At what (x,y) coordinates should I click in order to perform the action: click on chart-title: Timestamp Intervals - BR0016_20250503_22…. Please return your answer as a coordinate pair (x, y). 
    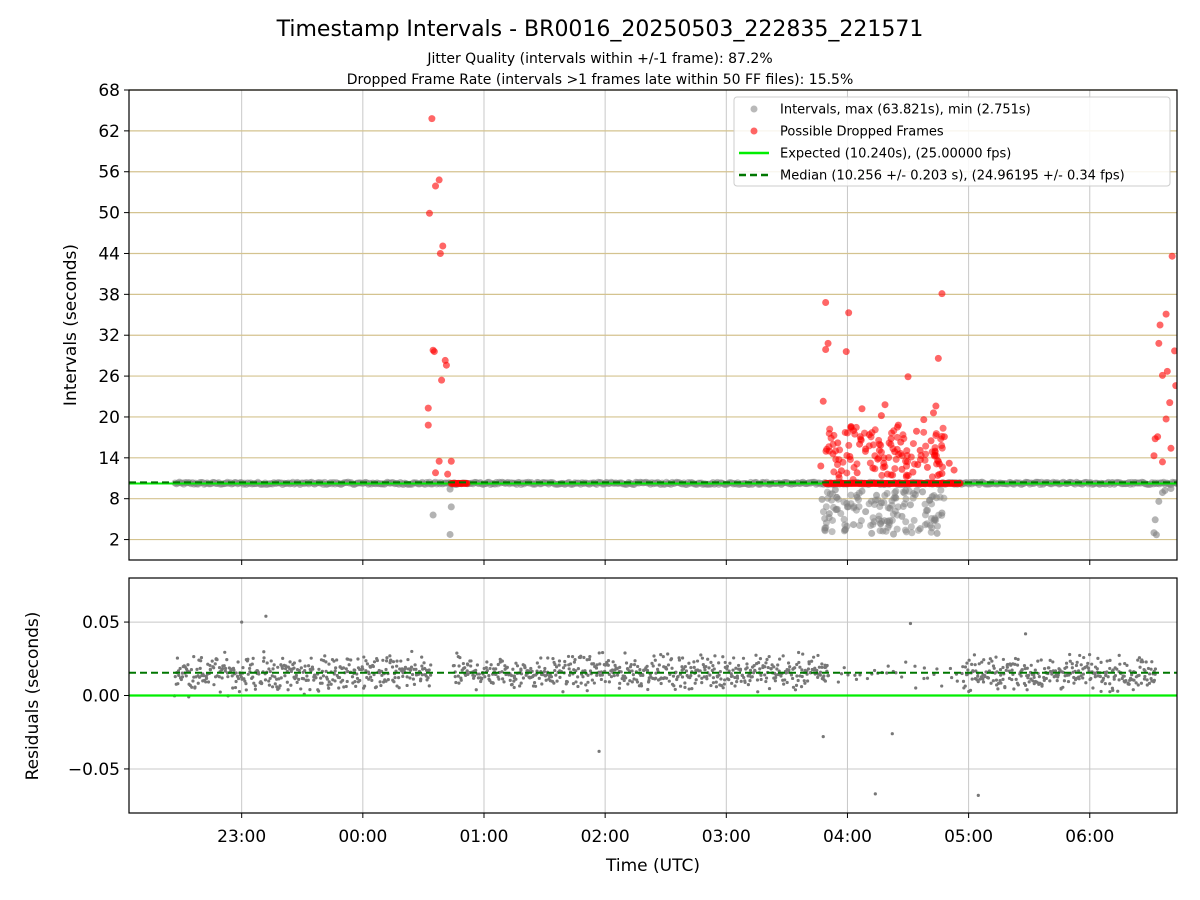
    Looking at the image, I should click on (600, 29).